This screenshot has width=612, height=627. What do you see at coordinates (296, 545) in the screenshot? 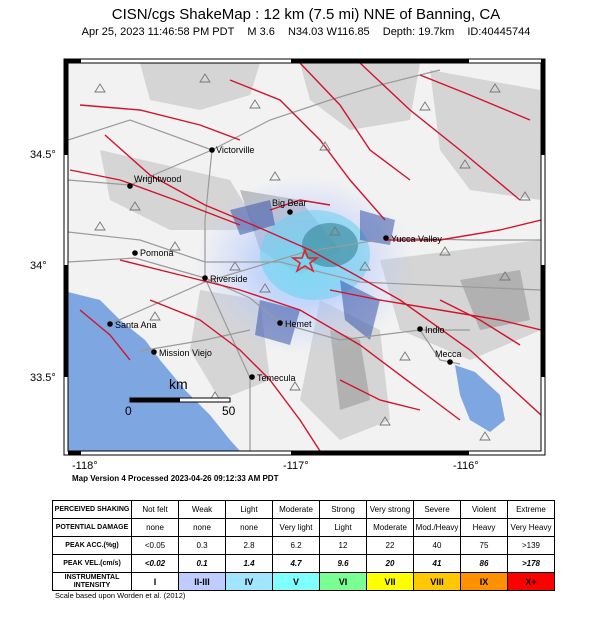
I see `legend-cell: 6.2` at bounding box center [296, 545].